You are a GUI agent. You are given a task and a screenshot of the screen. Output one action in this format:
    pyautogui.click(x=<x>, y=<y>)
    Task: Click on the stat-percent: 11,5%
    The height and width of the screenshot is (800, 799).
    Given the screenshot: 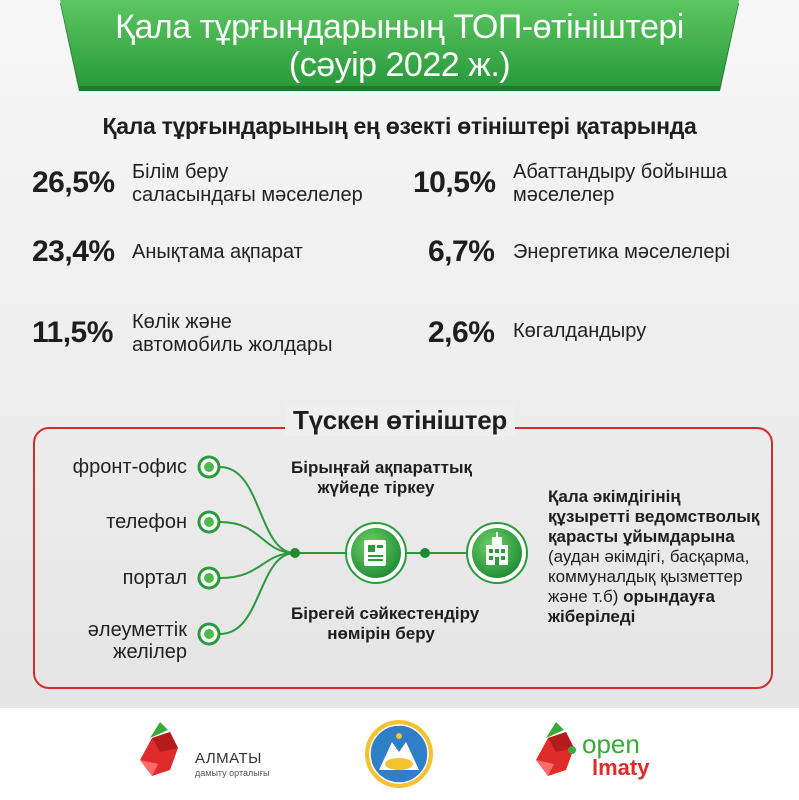 What is the action you would take?
    pyautogui.click(x=72, y=332)
    